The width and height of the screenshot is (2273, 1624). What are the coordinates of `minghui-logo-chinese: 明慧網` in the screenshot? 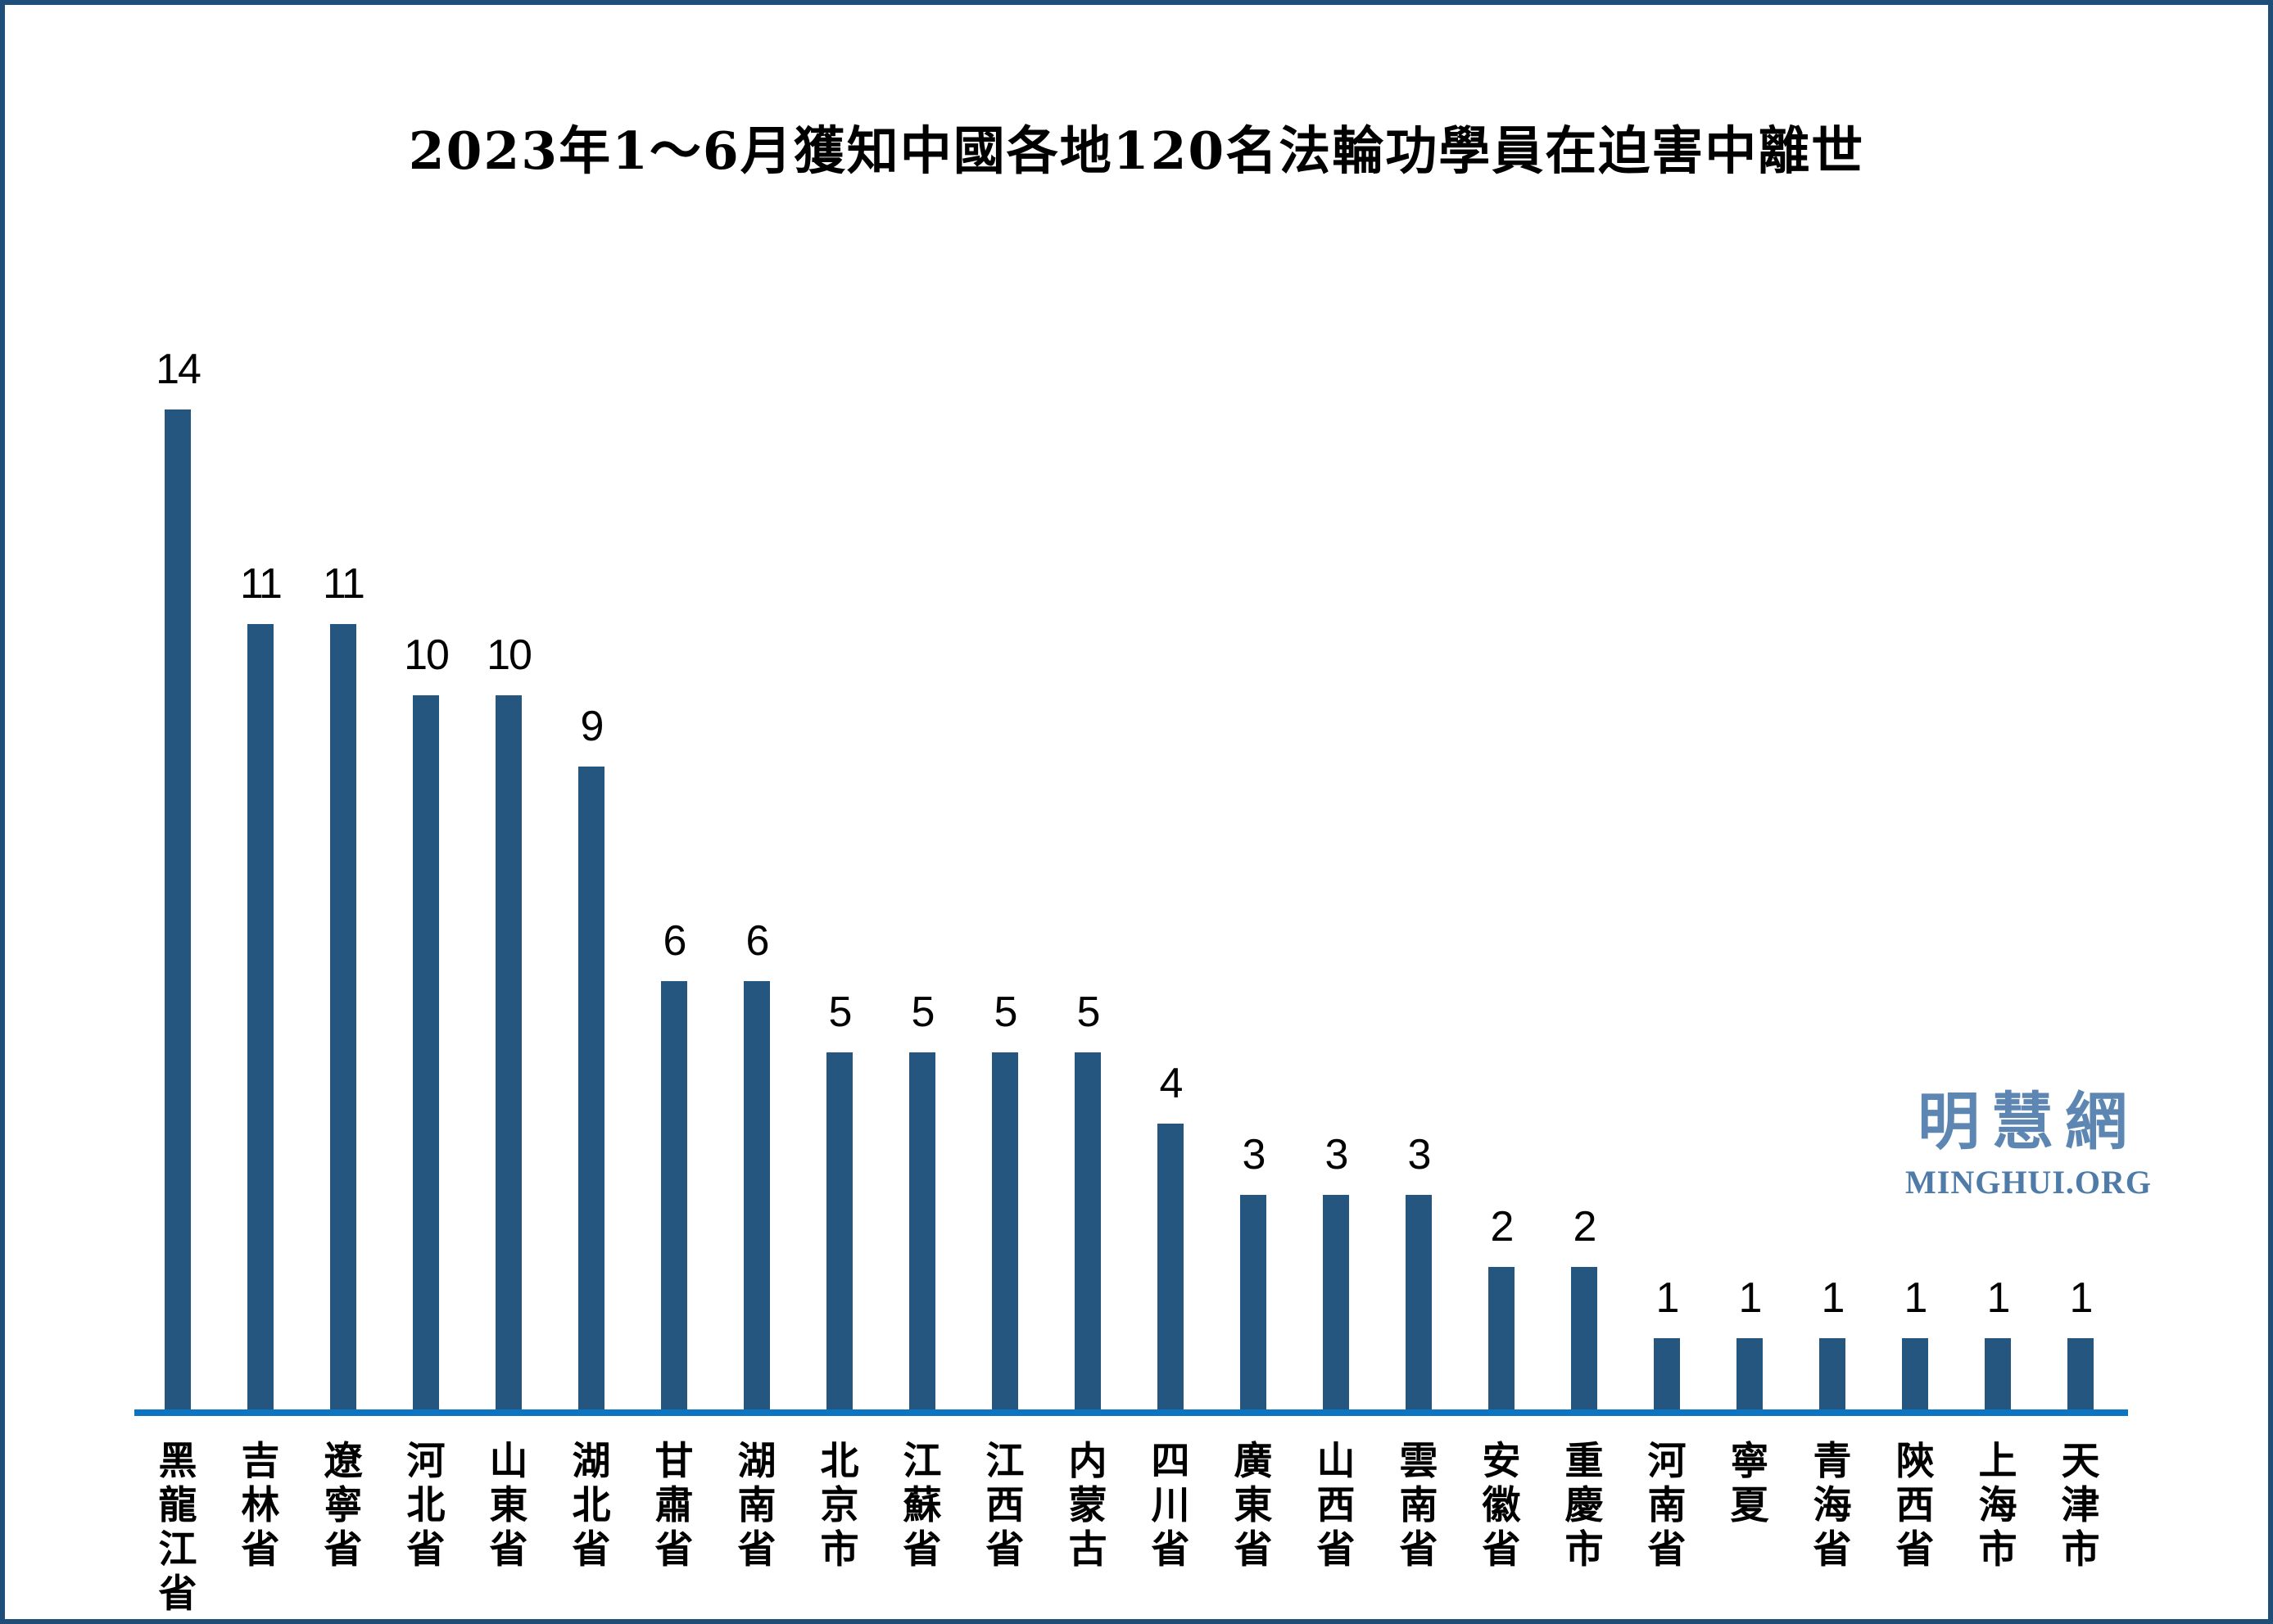 It's located at (2028, 1121).